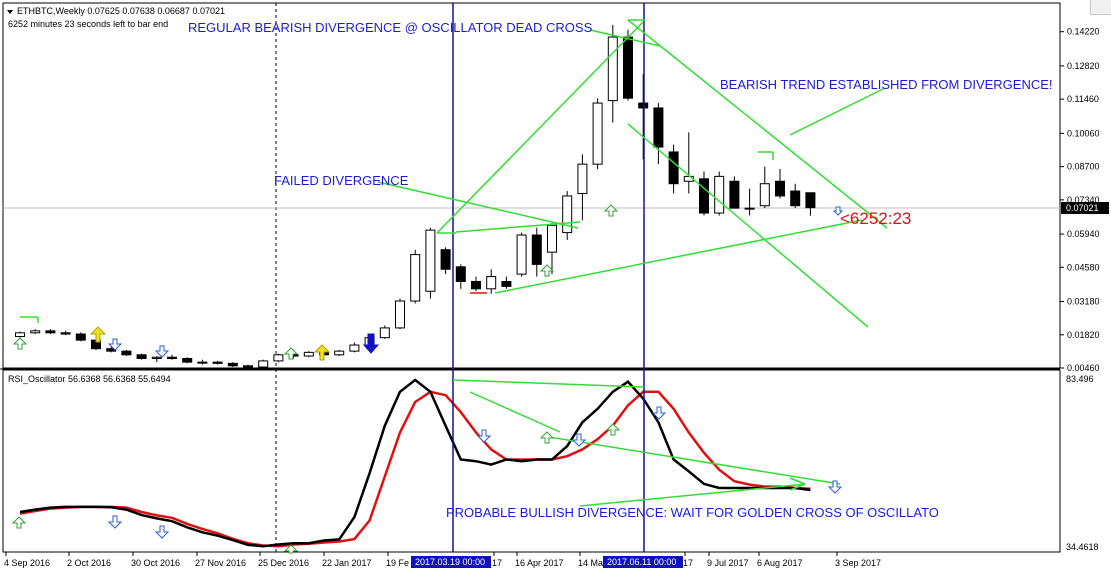  Describe the element at coordinates (1083, 234) in the screenshot. I see `price-tick-label: 0.05940` at that location.